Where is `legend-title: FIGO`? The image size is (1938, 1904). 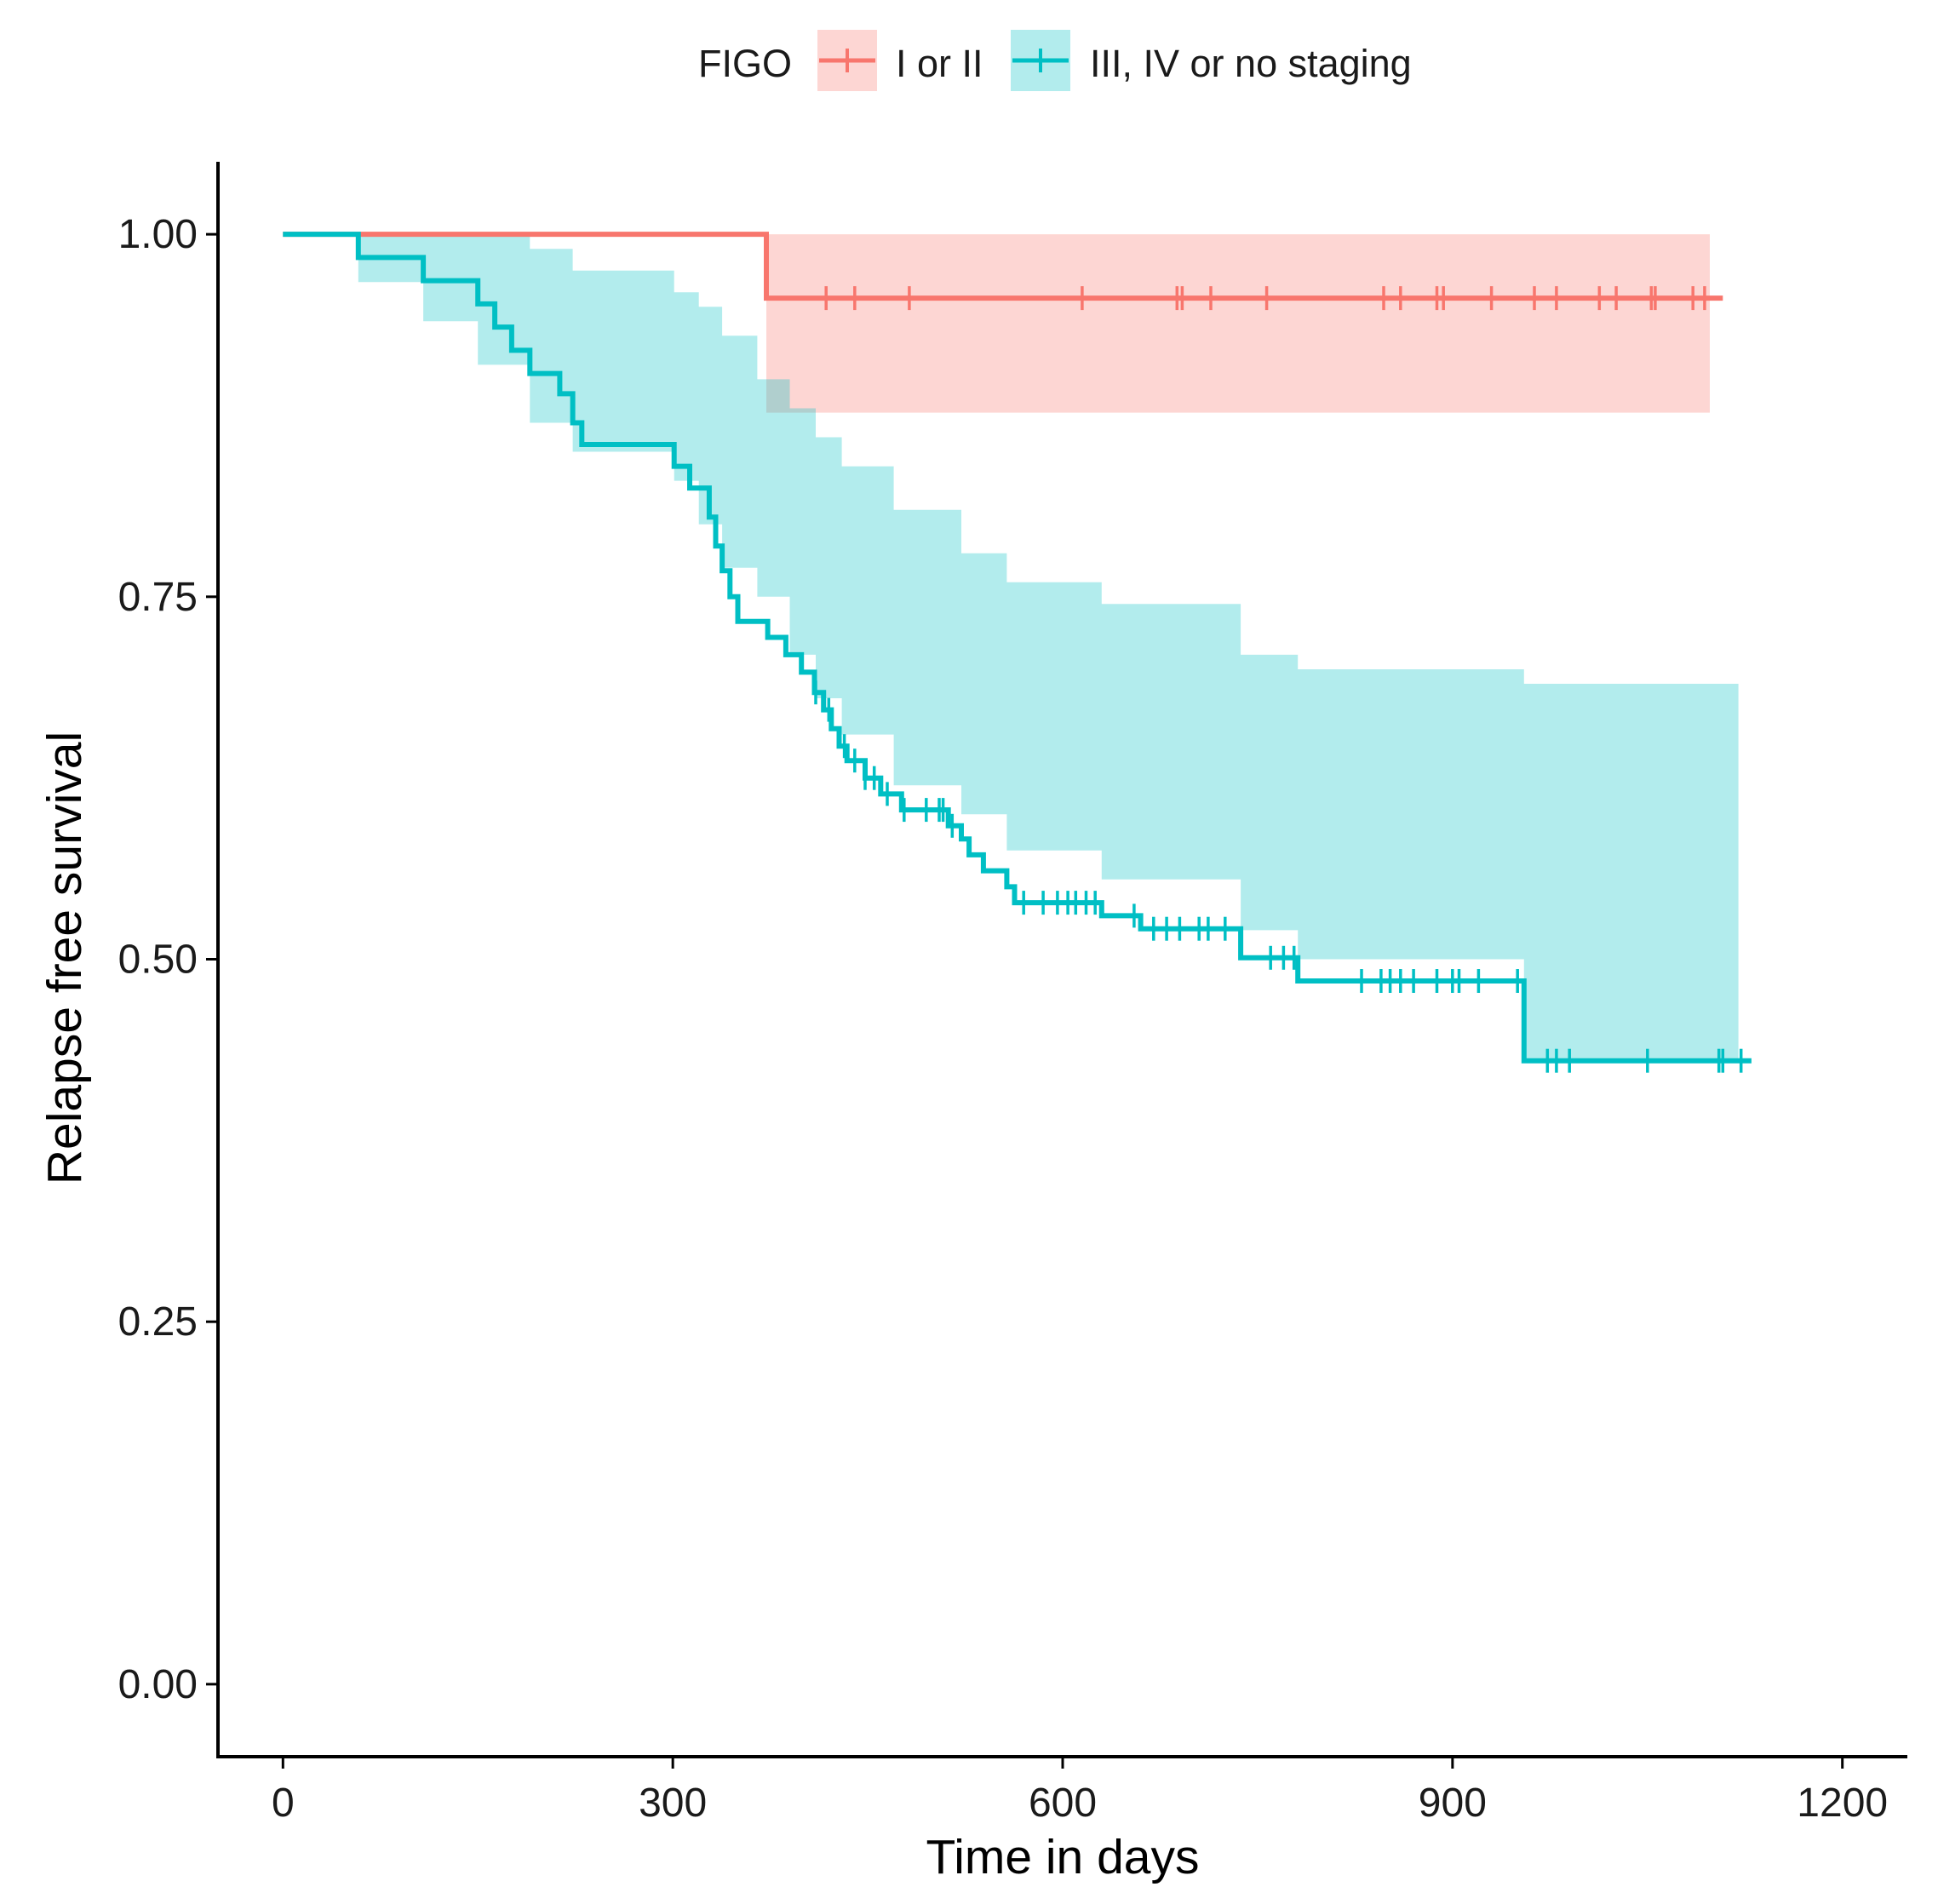
legend-title: FIGO is located at coordinates (745, 63).